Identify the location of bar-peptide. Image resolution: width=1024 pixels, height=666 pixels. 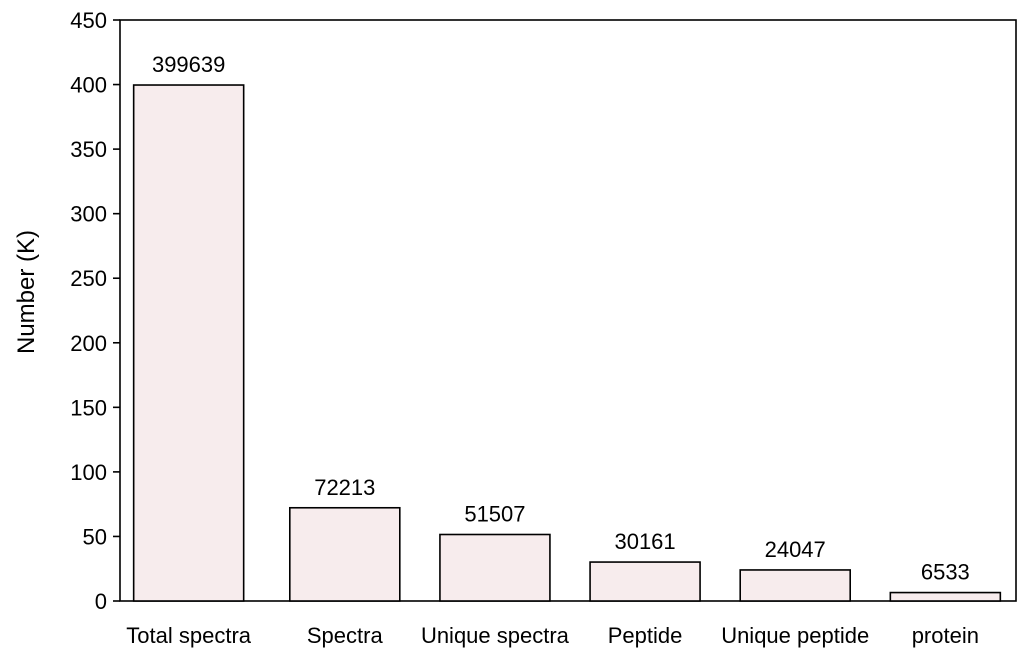
(645, 581).